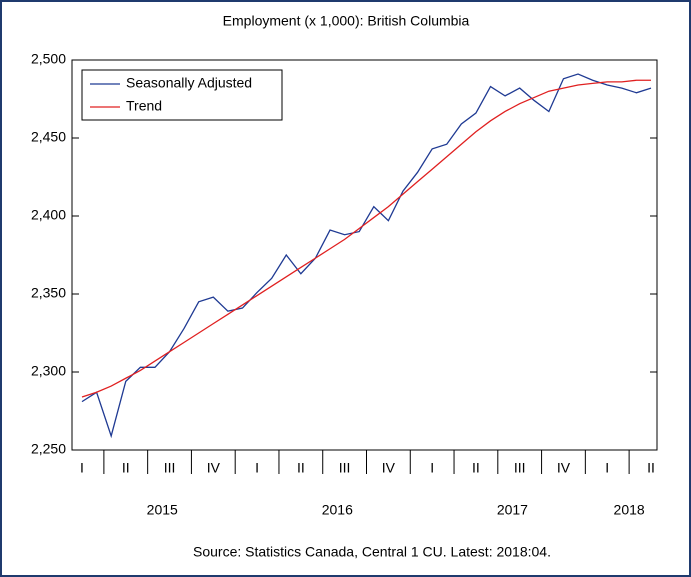  I want to click on y-tick-label: 2,250, so click(48, 449).